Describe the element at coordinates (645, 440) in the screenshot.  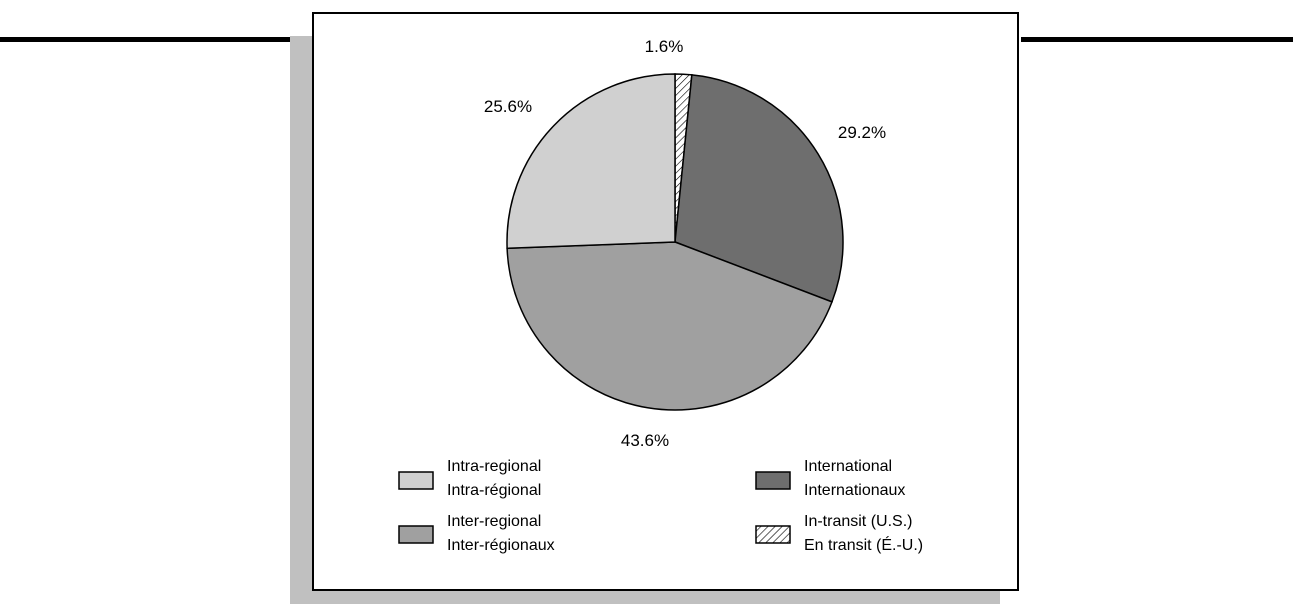
I see `slice-percent-label: 43.6%` at that location.